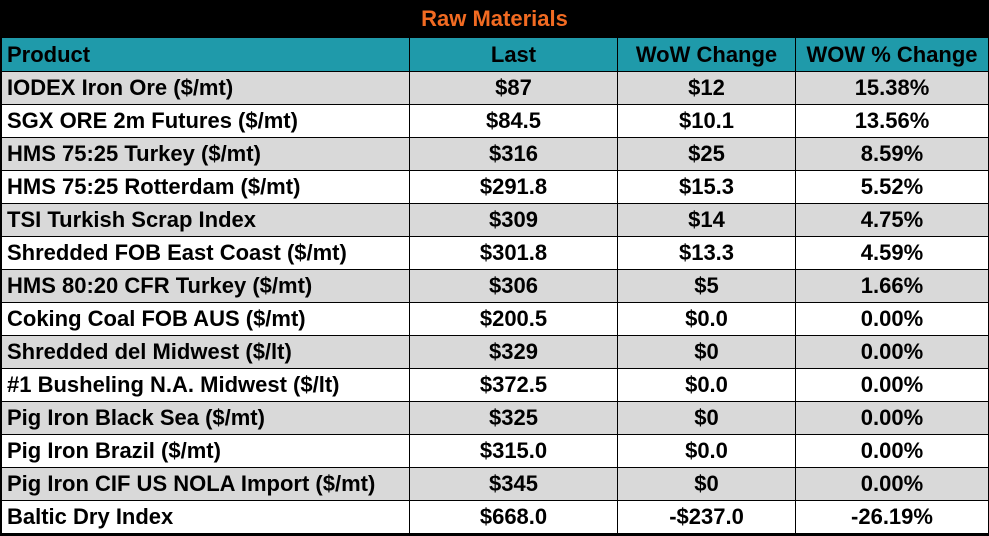 The height and width of the screenshot is (536, 989). I want to click on last-cell: $301.8, so click(513, 253).